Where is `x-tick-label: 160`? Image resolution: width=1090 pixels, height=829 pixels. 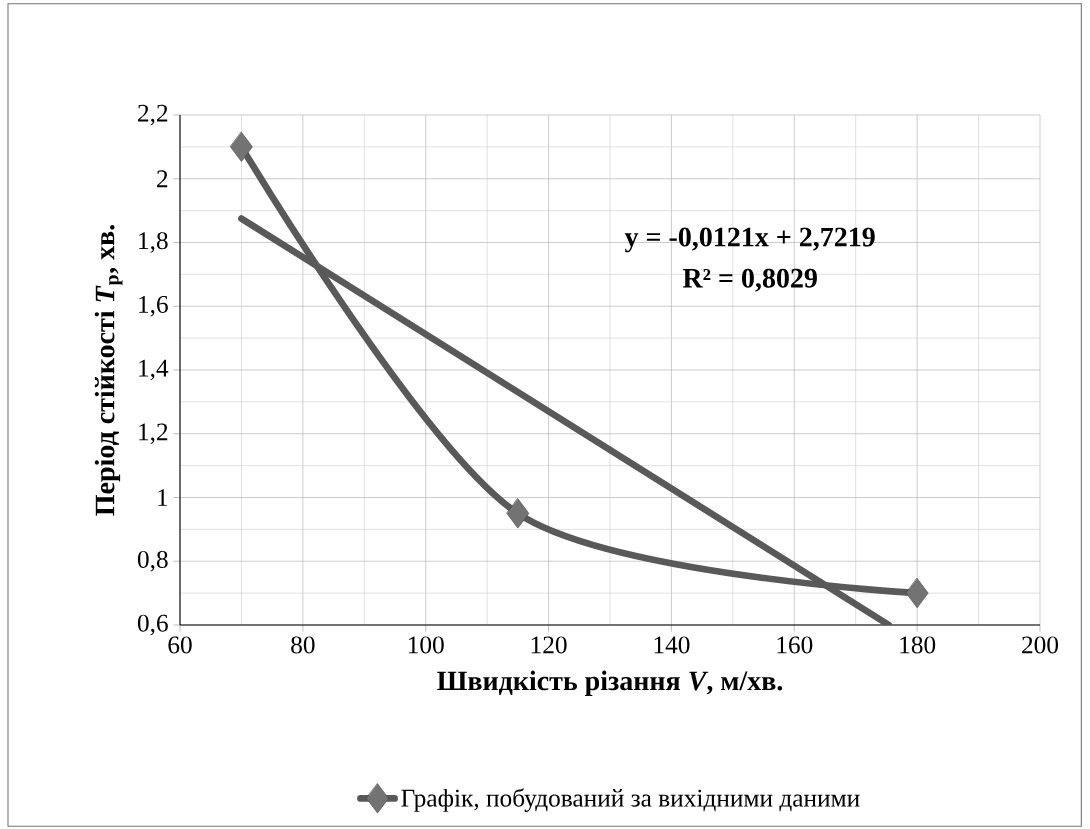
x-tick-label: 160 is located at coordinates (795, 645).